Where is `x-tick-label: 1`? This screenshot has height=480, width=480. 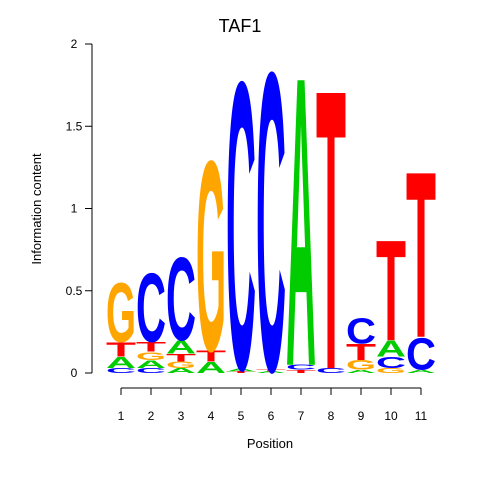 x-tick-label: 1 is located at coordinates (121, 416).